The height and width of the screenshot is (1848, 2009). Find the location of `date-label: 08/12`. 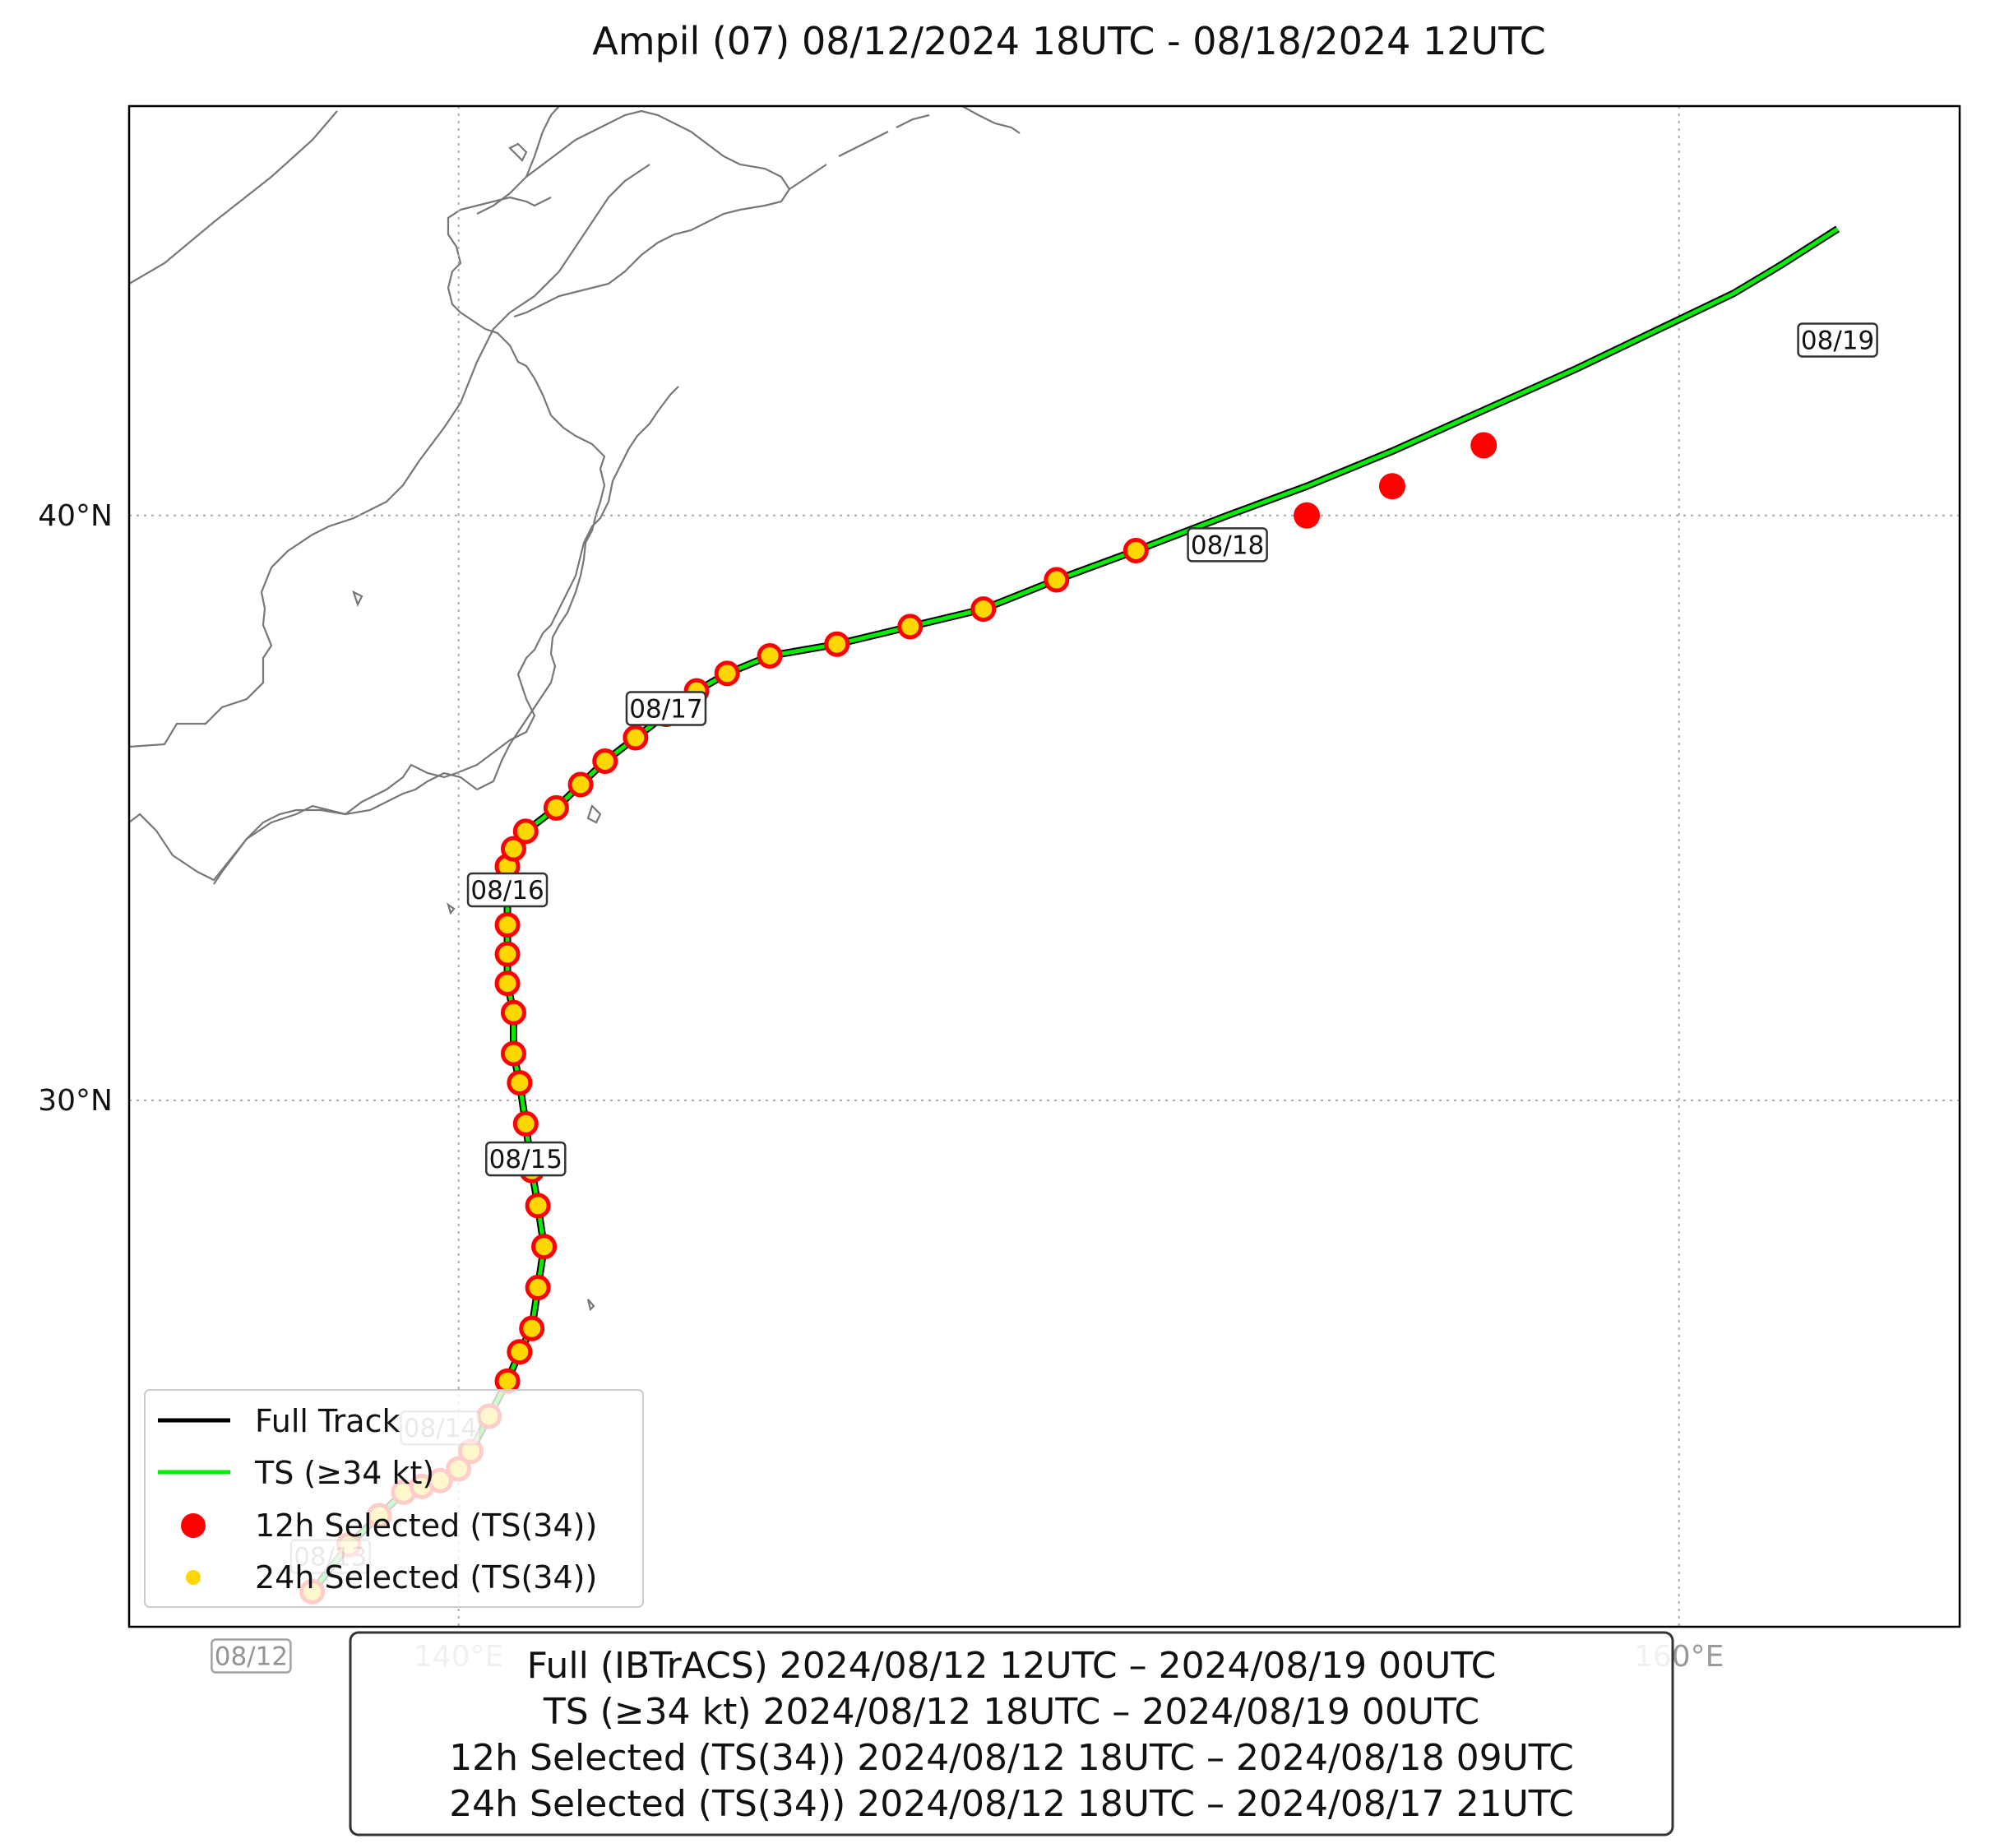

date-label: 08/12 is located at coordinates (251, 1656).